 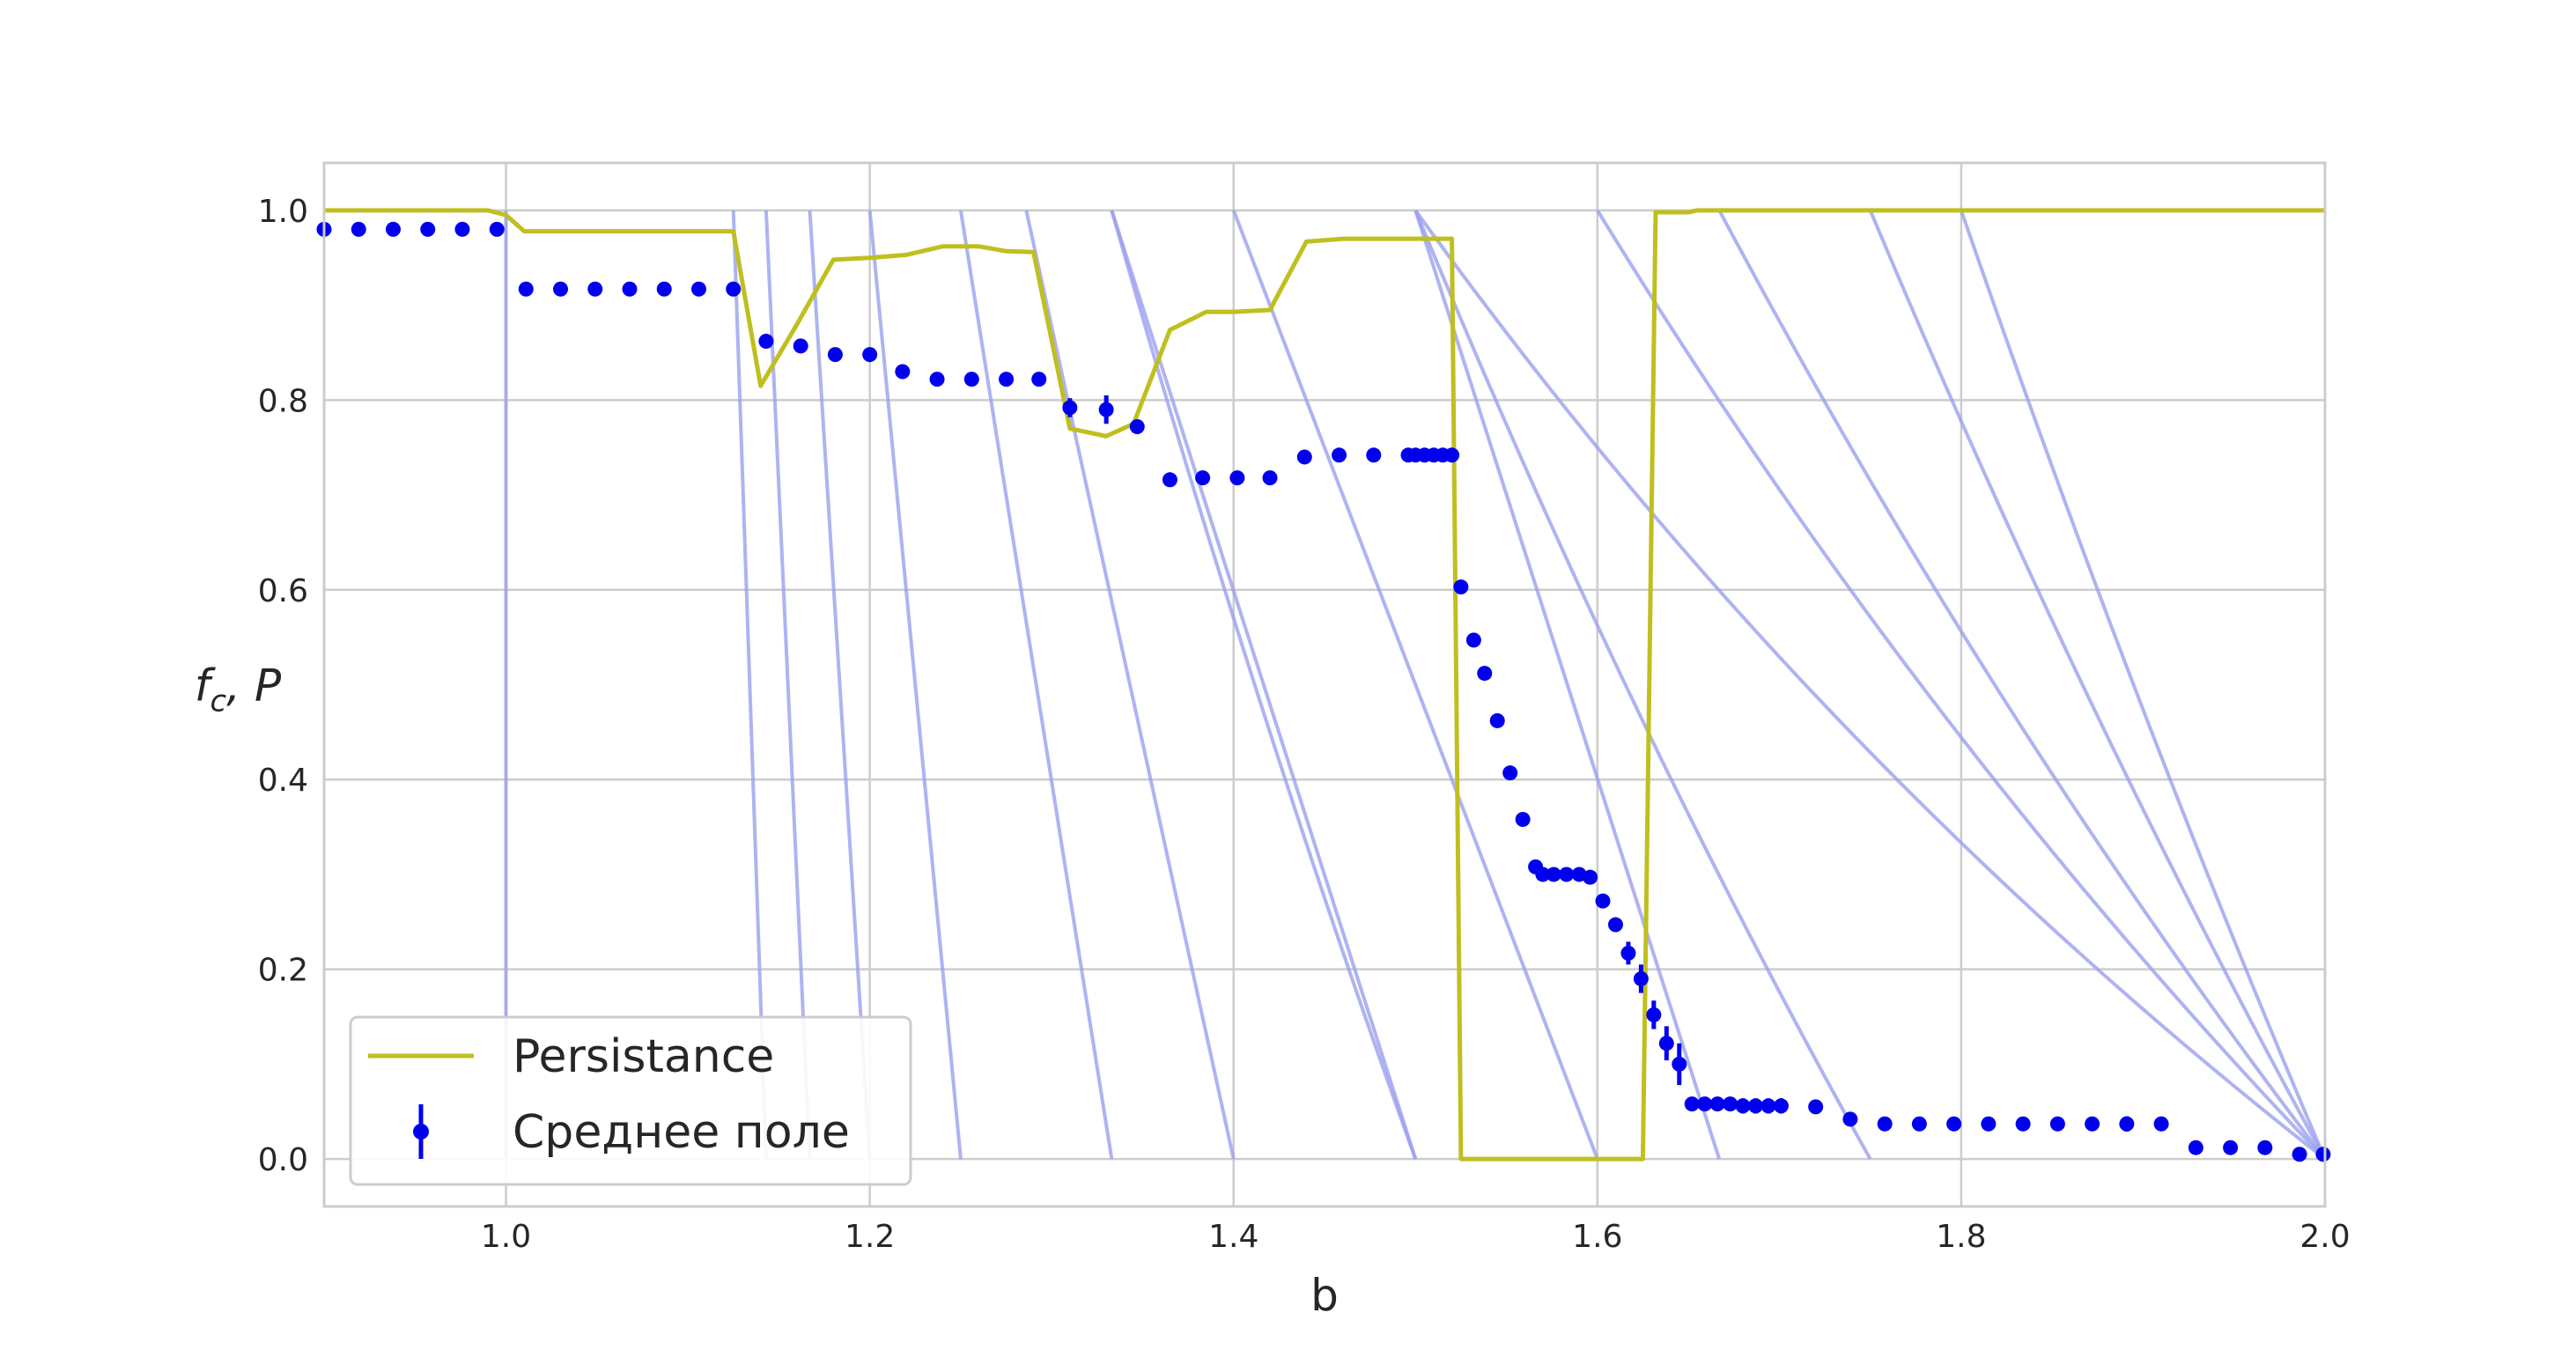 What do you see at coordinates (1324, 1295) in the screenshot?
I see `x-axis-label: b` at bounding box center [1324, 1295].